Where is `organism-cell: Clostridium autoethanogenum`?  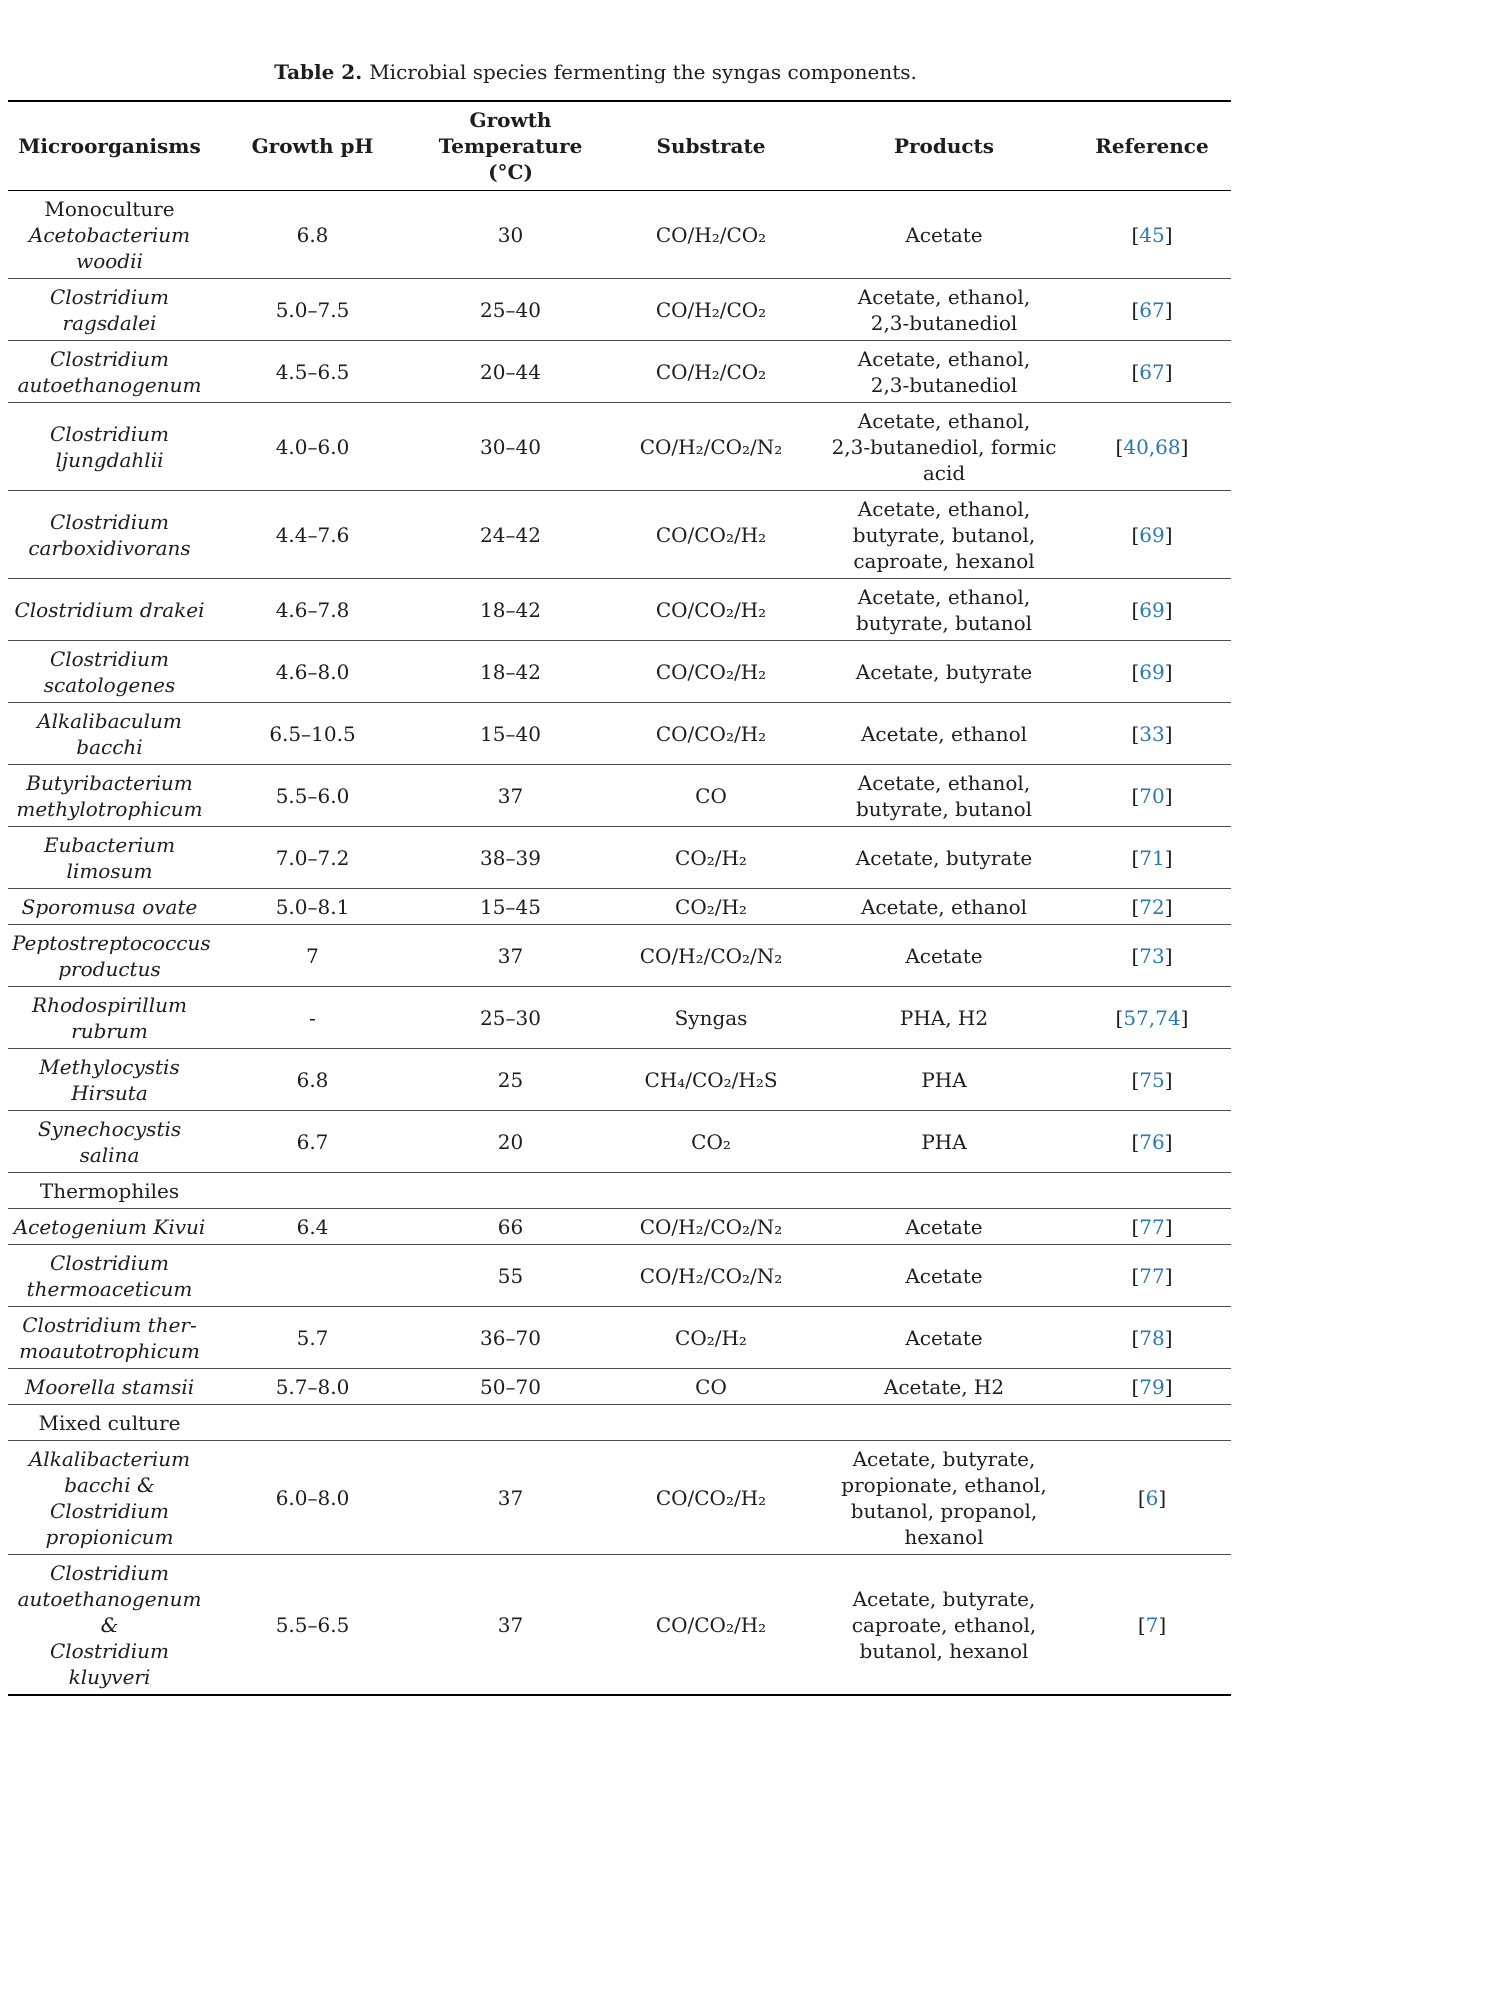 organism-cell: Clostridium autoethanogenum is located at coordinates (109, 372).